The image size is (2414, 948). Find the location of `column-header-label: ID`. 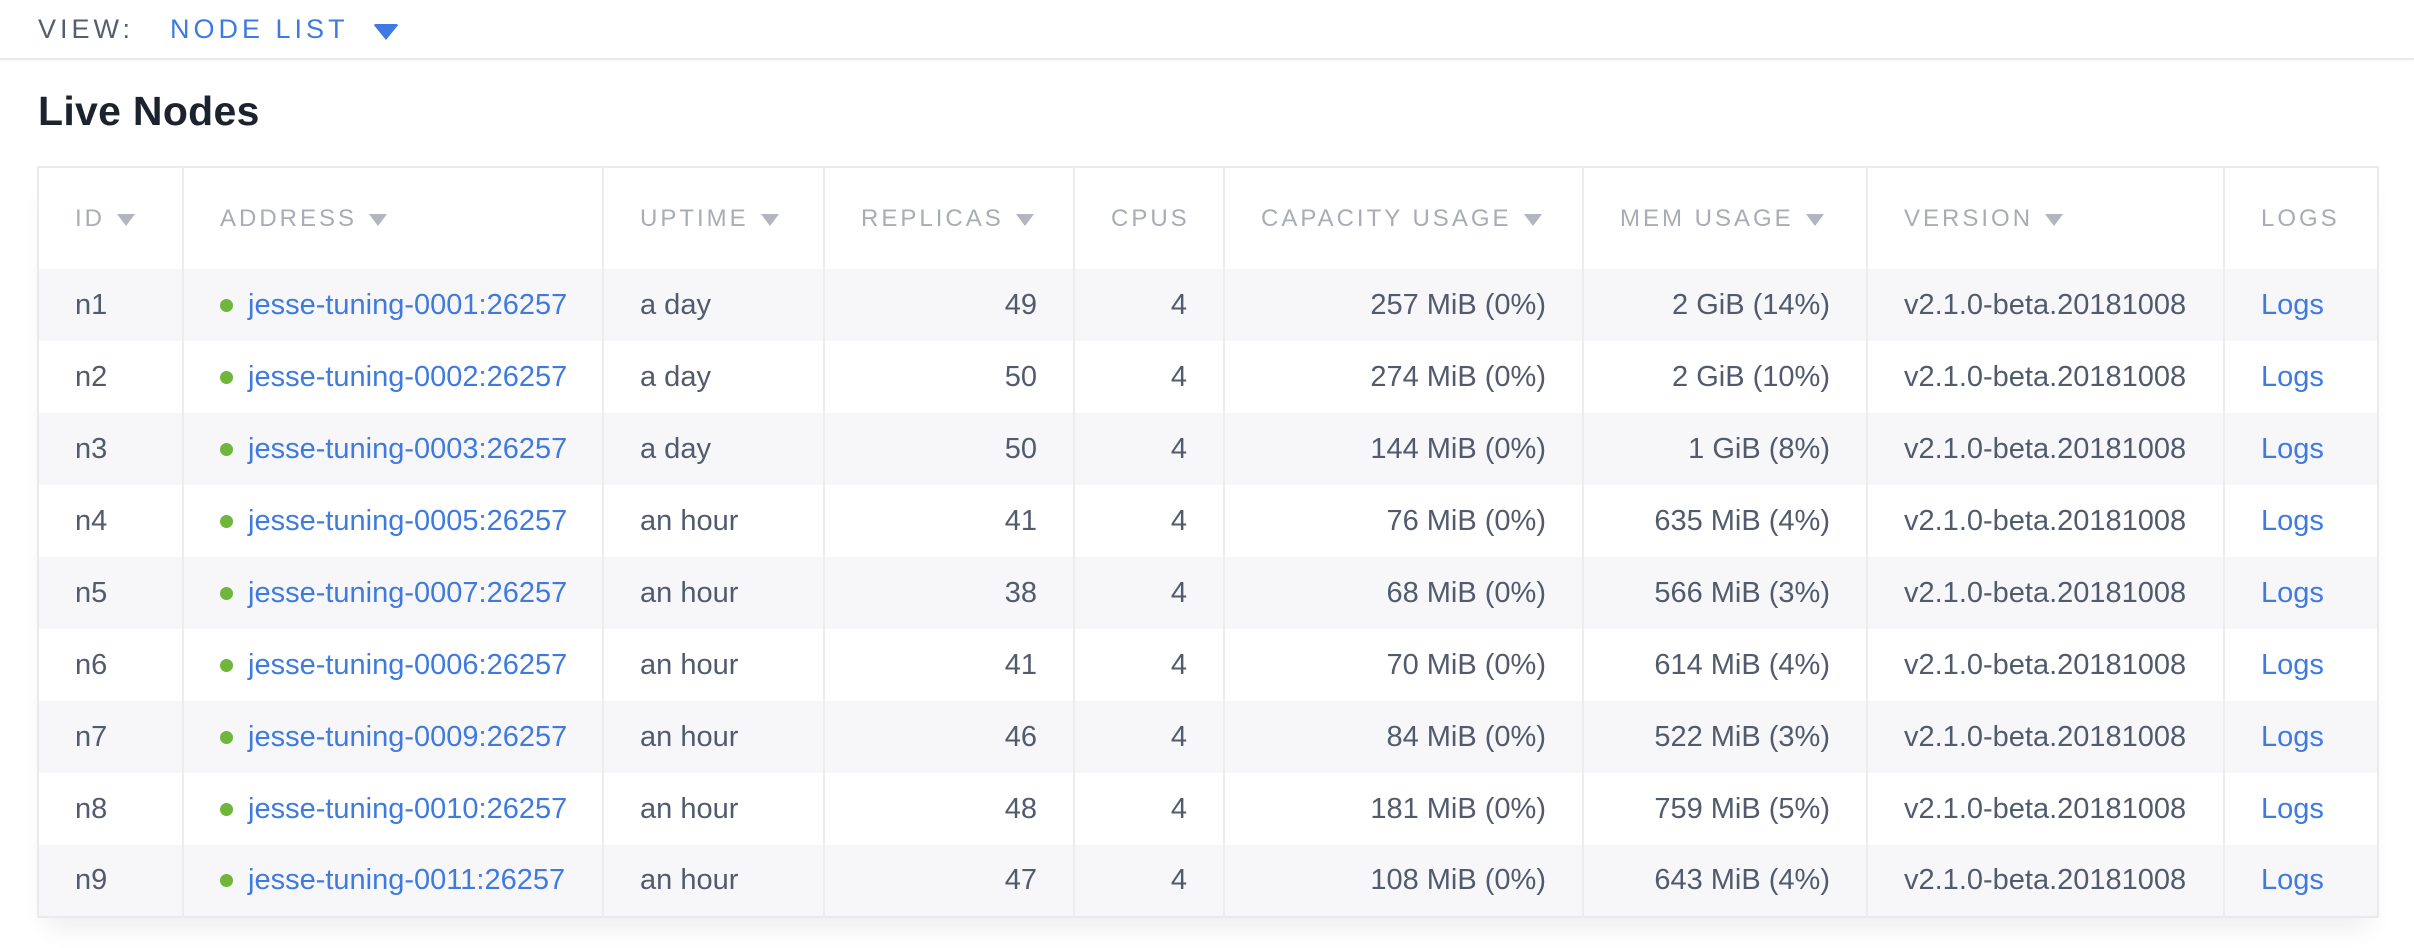

column-header-label: ID is located at coordinates (90, 218).